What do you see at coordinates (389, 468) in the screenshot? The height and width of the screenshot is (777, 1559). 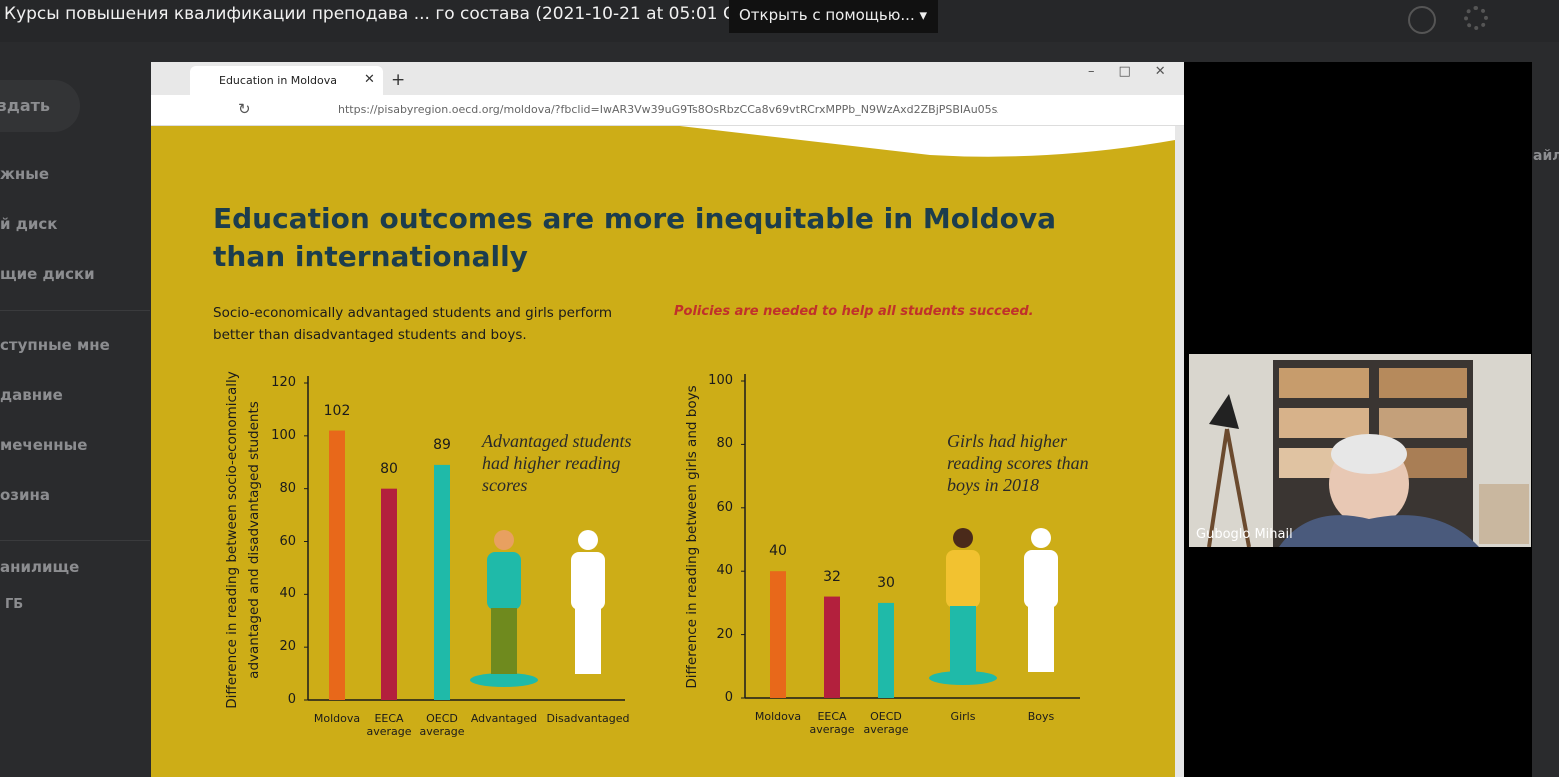 I see `value-label: 80` at bounding box center [389, 468].